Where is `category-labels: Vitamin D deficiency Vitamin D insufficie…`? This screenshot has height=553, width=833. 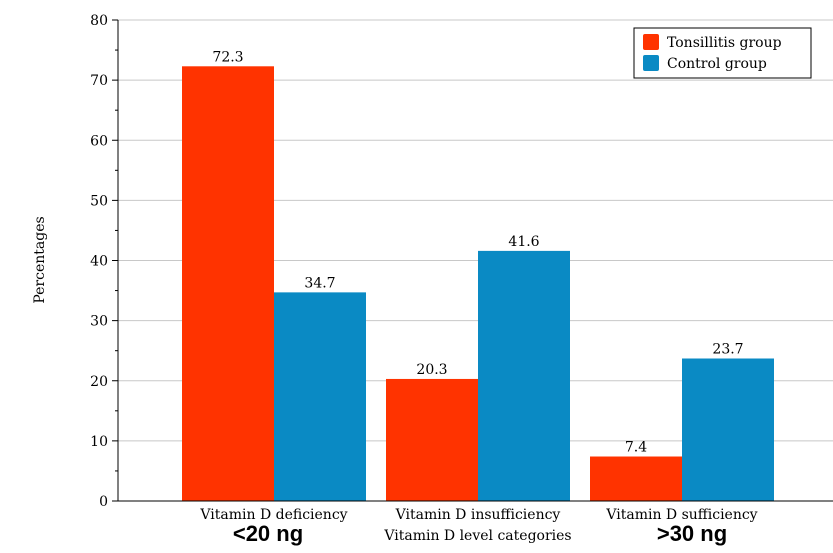
category-labels: Vitamin D deficiency Vitamin D insufficie… is located at coordinates (478, 515).